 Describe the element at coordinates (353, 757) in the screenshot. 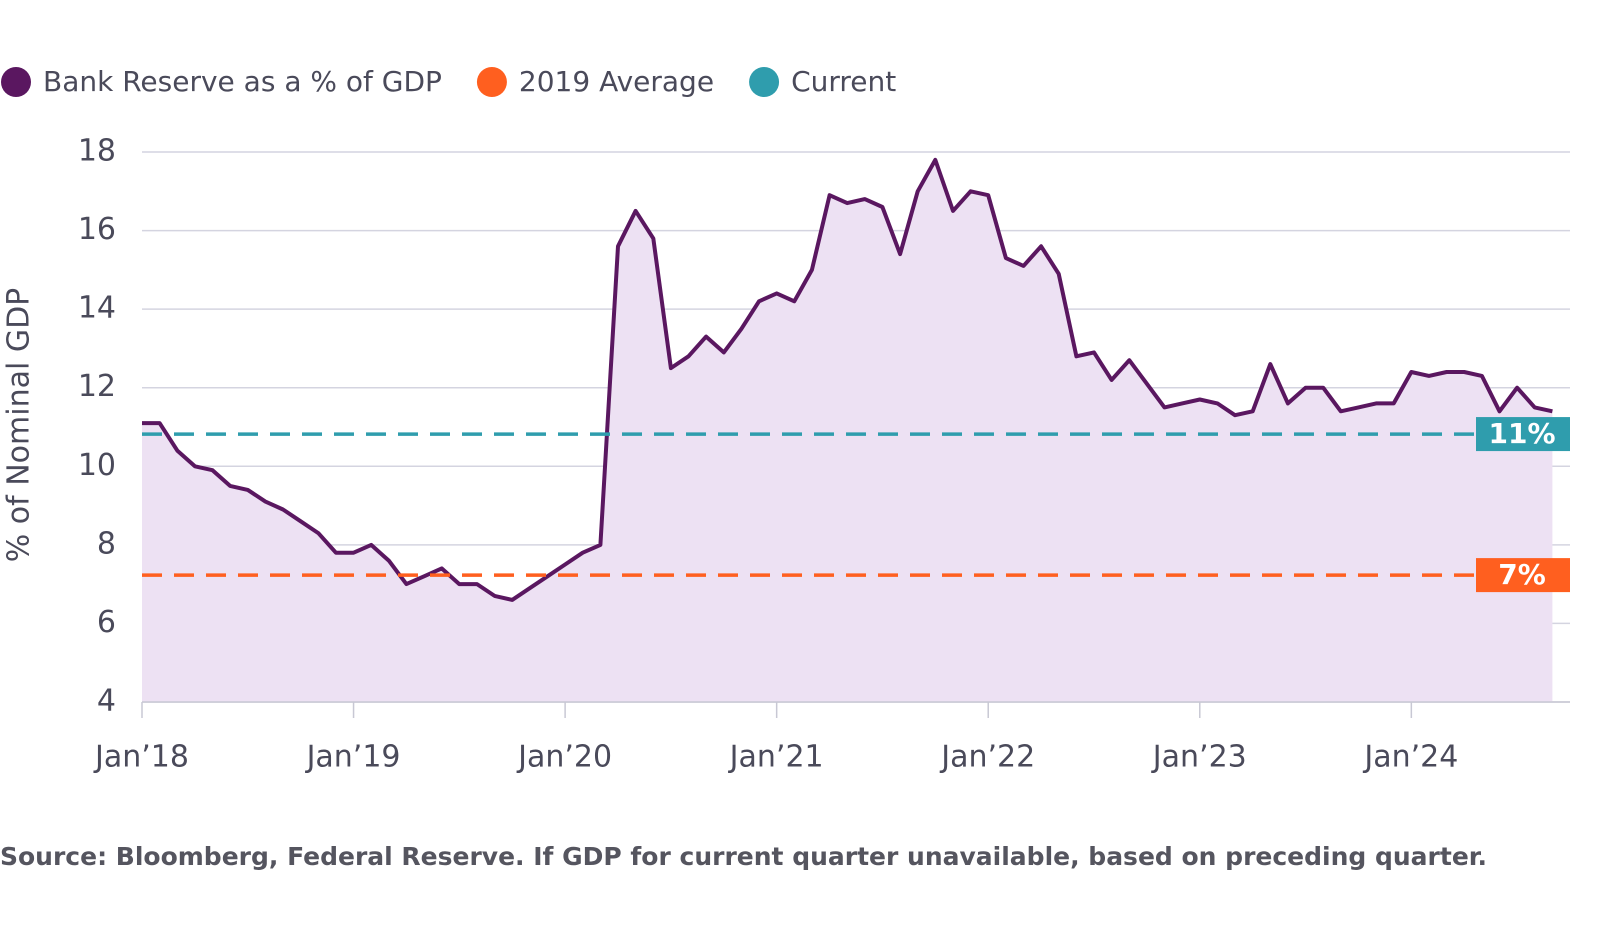

I see `x-tick-label: Jan’19` at that location.